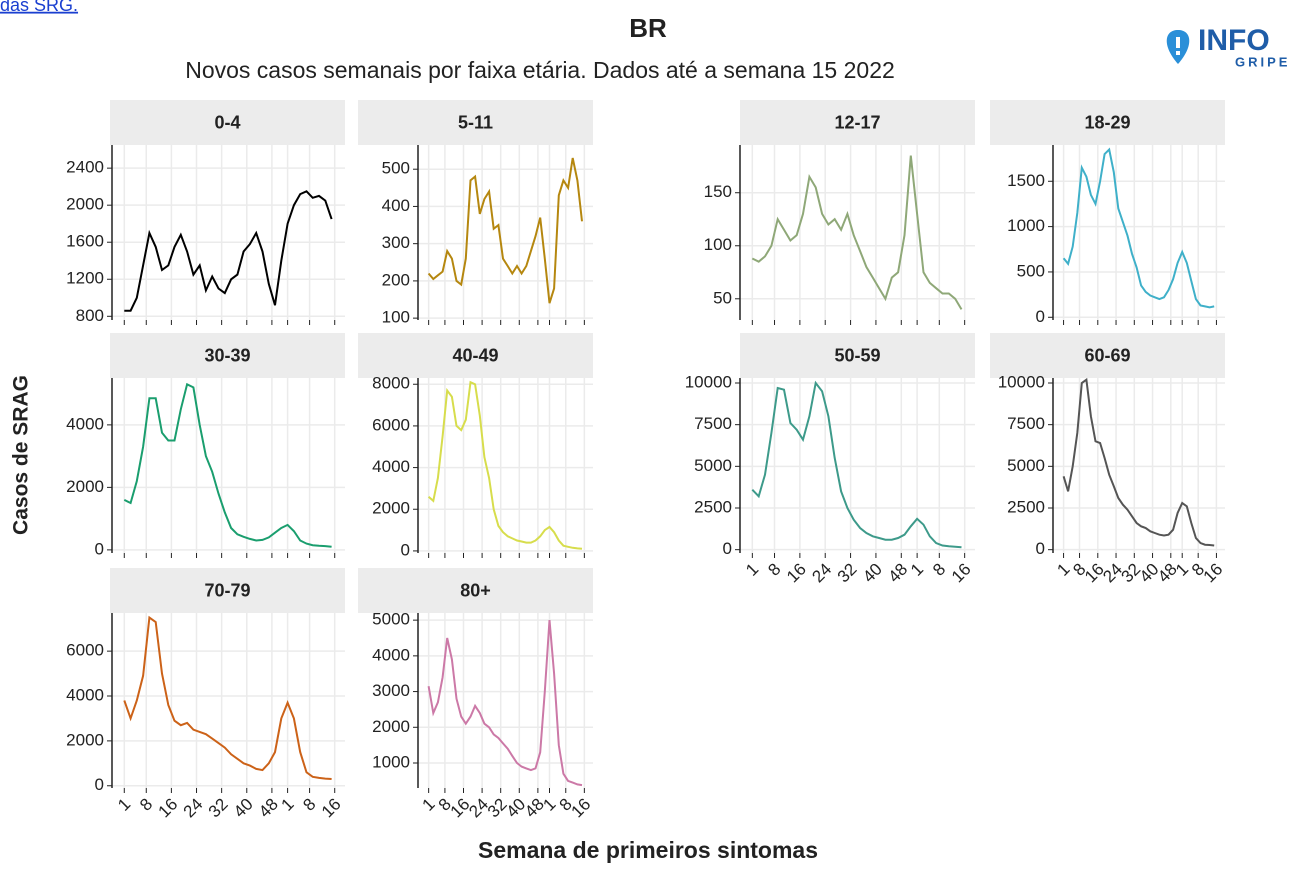  What do you see at coordinates (1262, 61) in the screenshot?
I see `logo-text: GRIPE` at bounding box center [1262, 61].